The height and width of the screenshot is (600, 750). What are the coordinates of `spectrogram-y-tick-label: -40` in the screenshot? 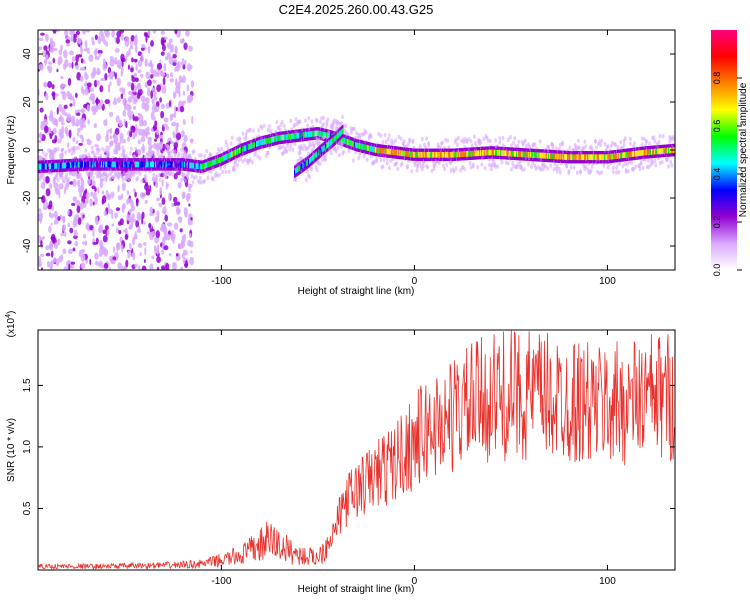 It's located at (27, 245).